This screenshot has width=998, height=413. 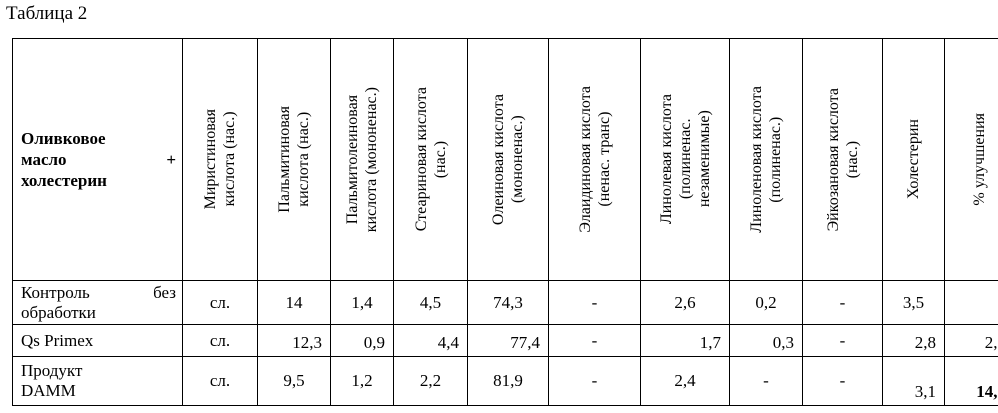 I want to click on column-header-text: Пальмитиновая кислота (нас.), so click(x=294, y=159).